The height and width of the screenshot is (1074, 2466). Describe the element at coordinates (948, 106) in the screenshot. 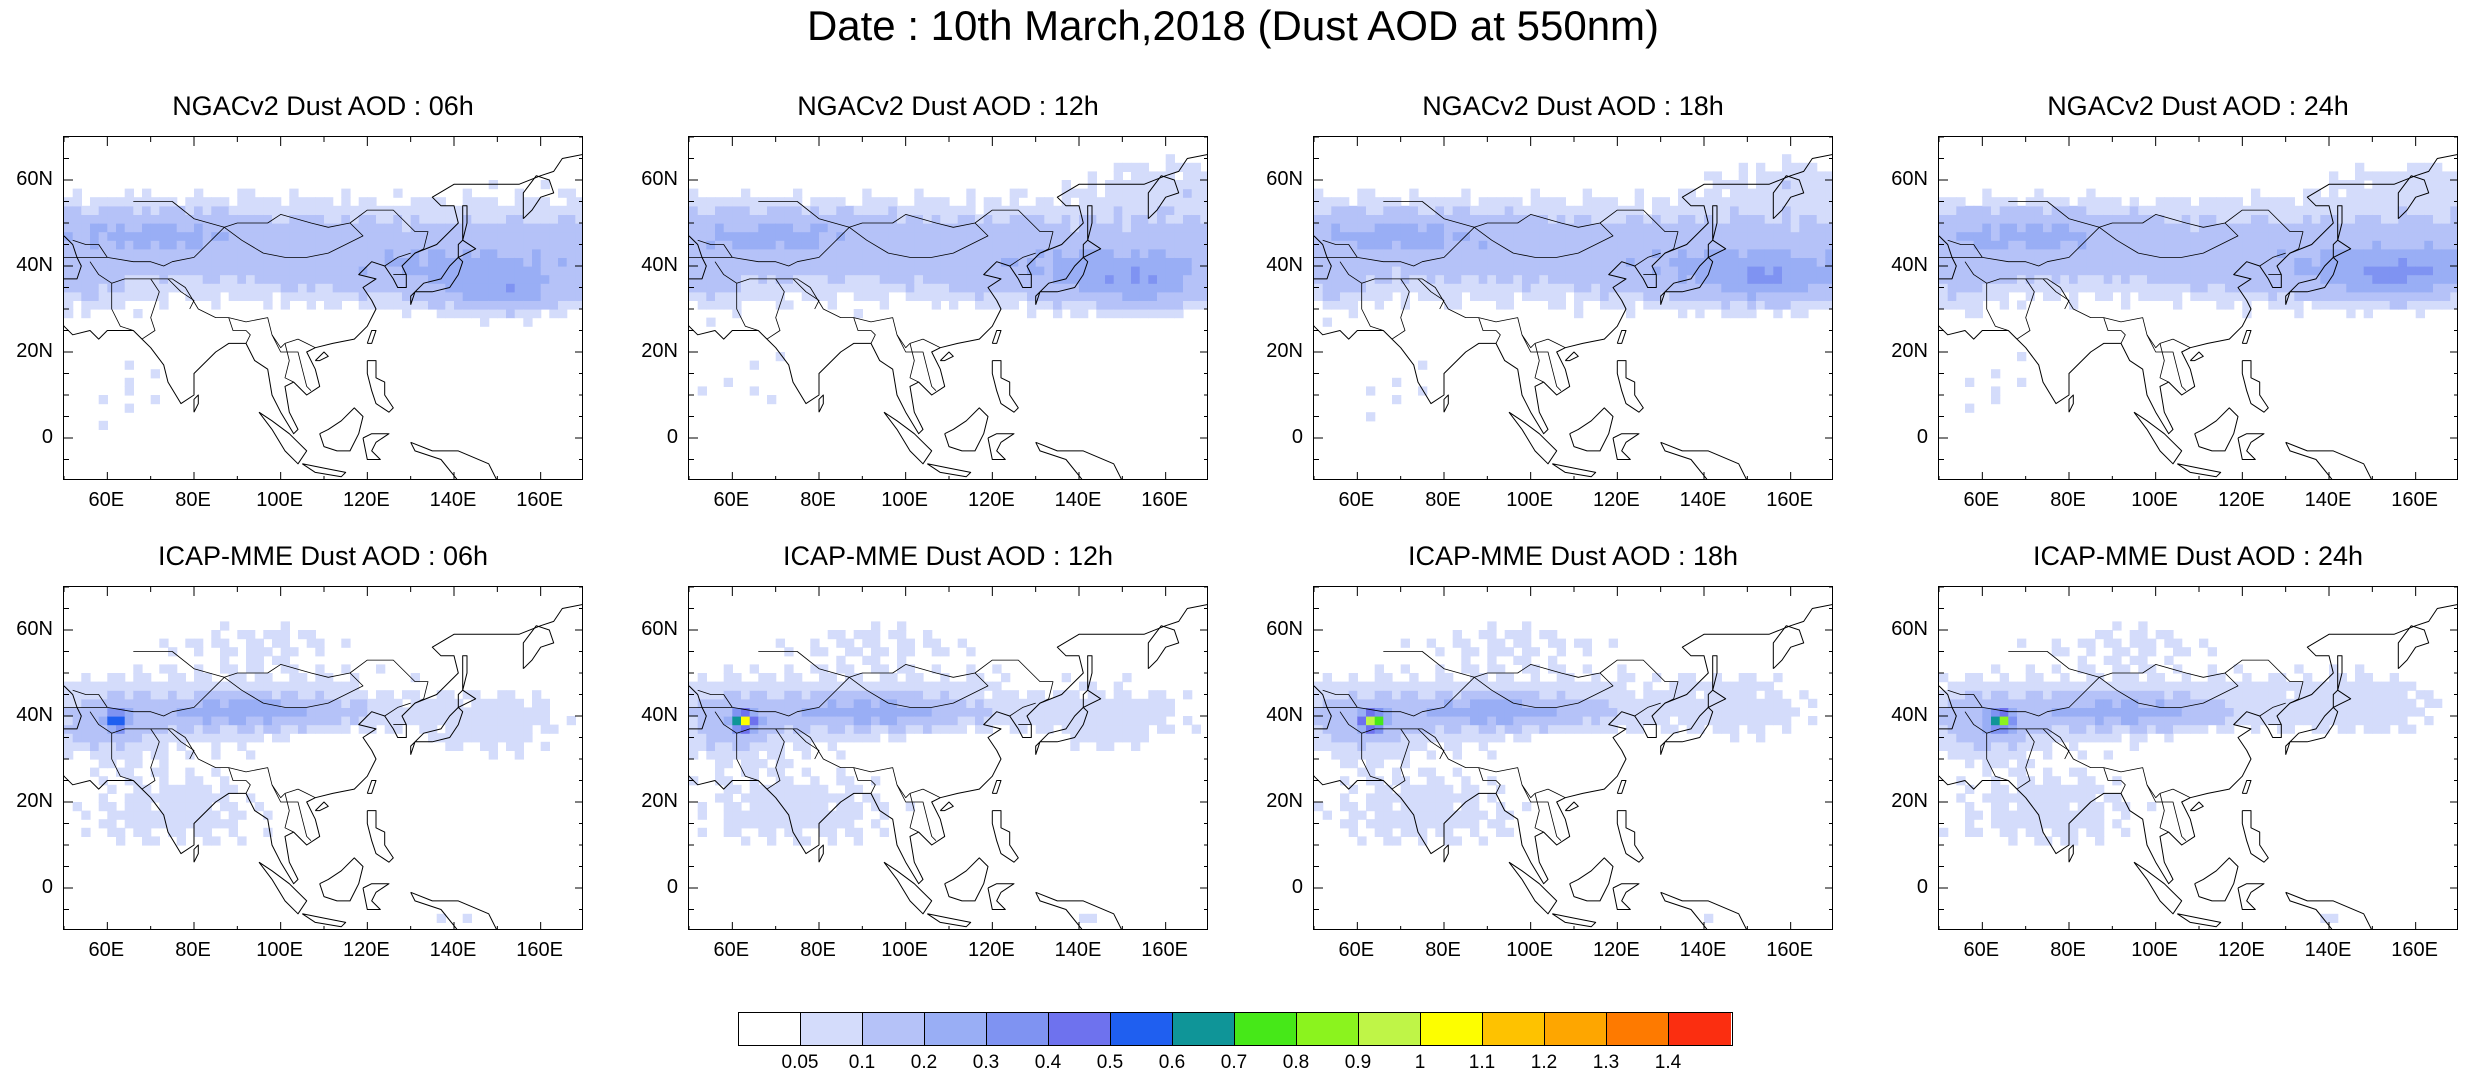

I see `panel-title: NGACv2 Dust AOD : 12h` at that location.